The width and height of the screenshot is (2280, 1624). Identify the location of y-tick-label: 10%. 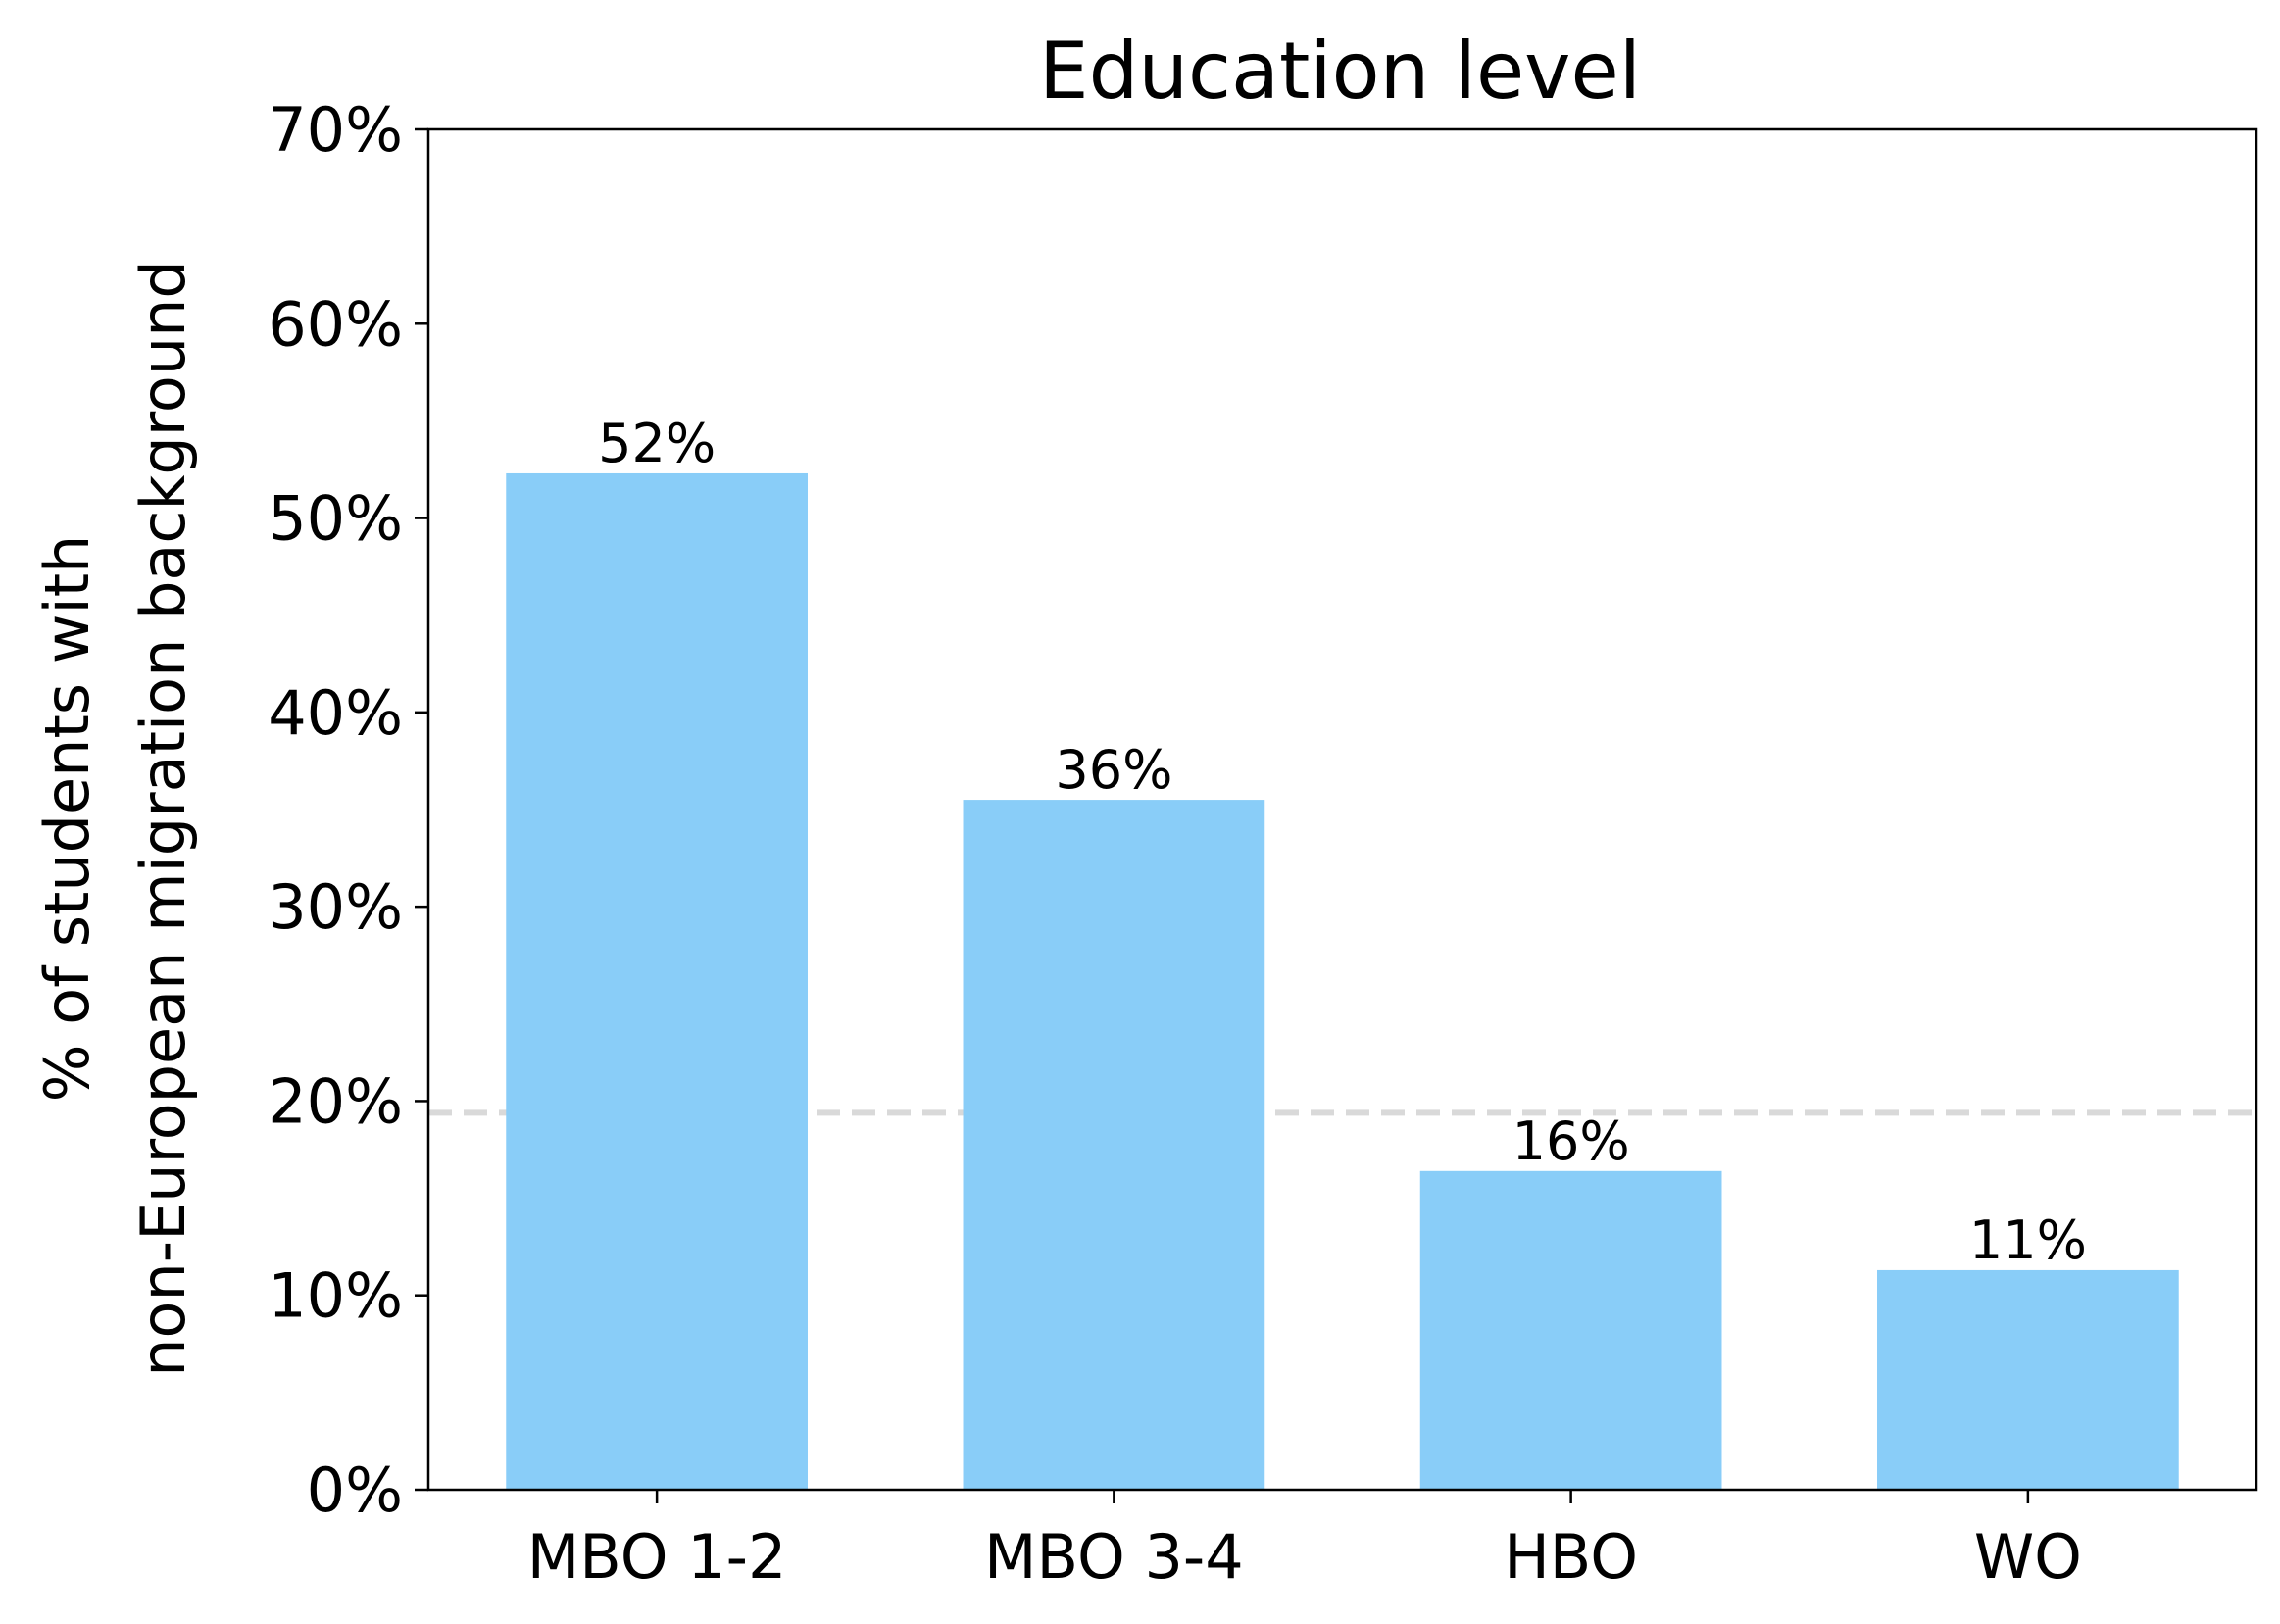
(335, 1296).